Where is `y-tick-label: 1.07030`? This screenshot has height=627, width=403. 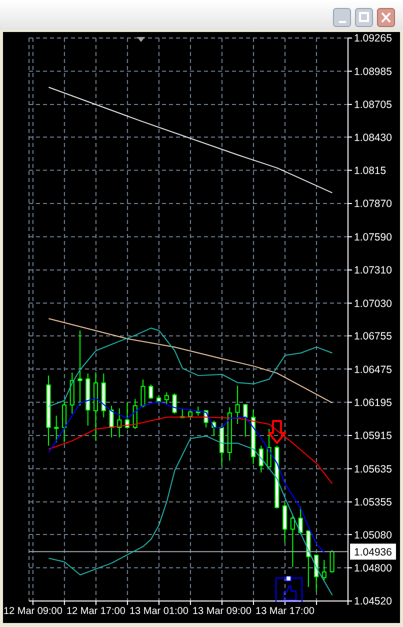 y-tick-label: 1.07030 is located at coordinates (373, 304).